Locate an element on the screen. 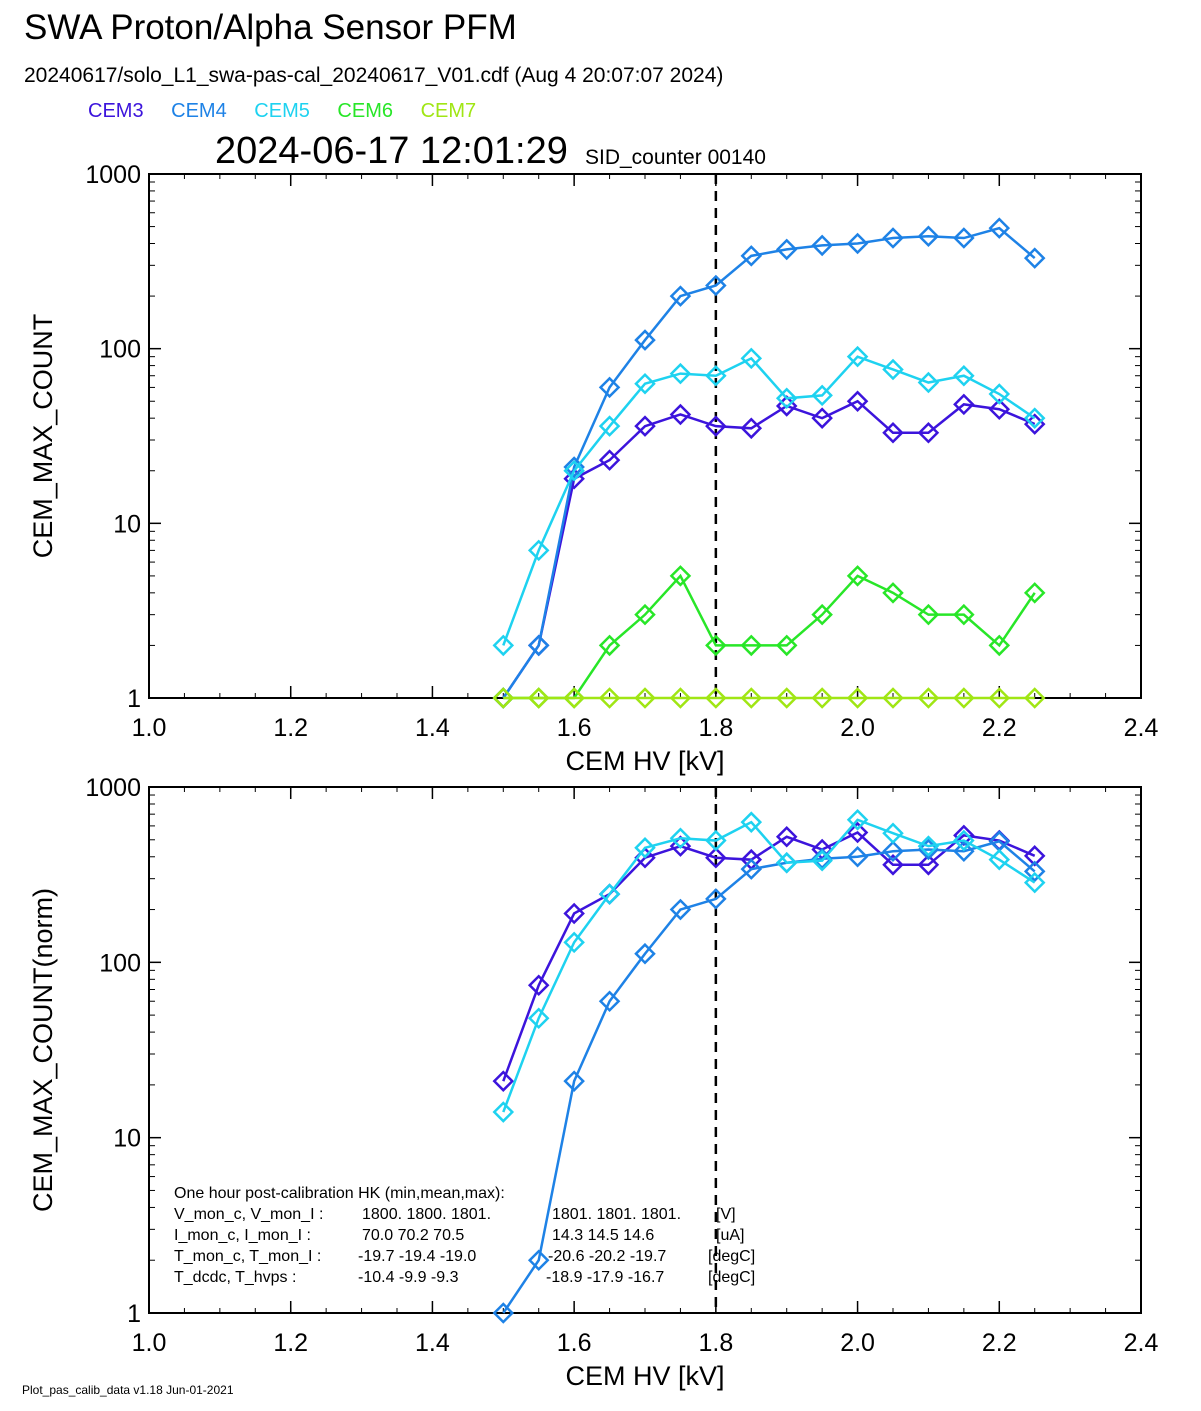 This screenshot has height=1411, width=1201. legend-item-cem6: CEM6 is located at coordinates (365, 111).